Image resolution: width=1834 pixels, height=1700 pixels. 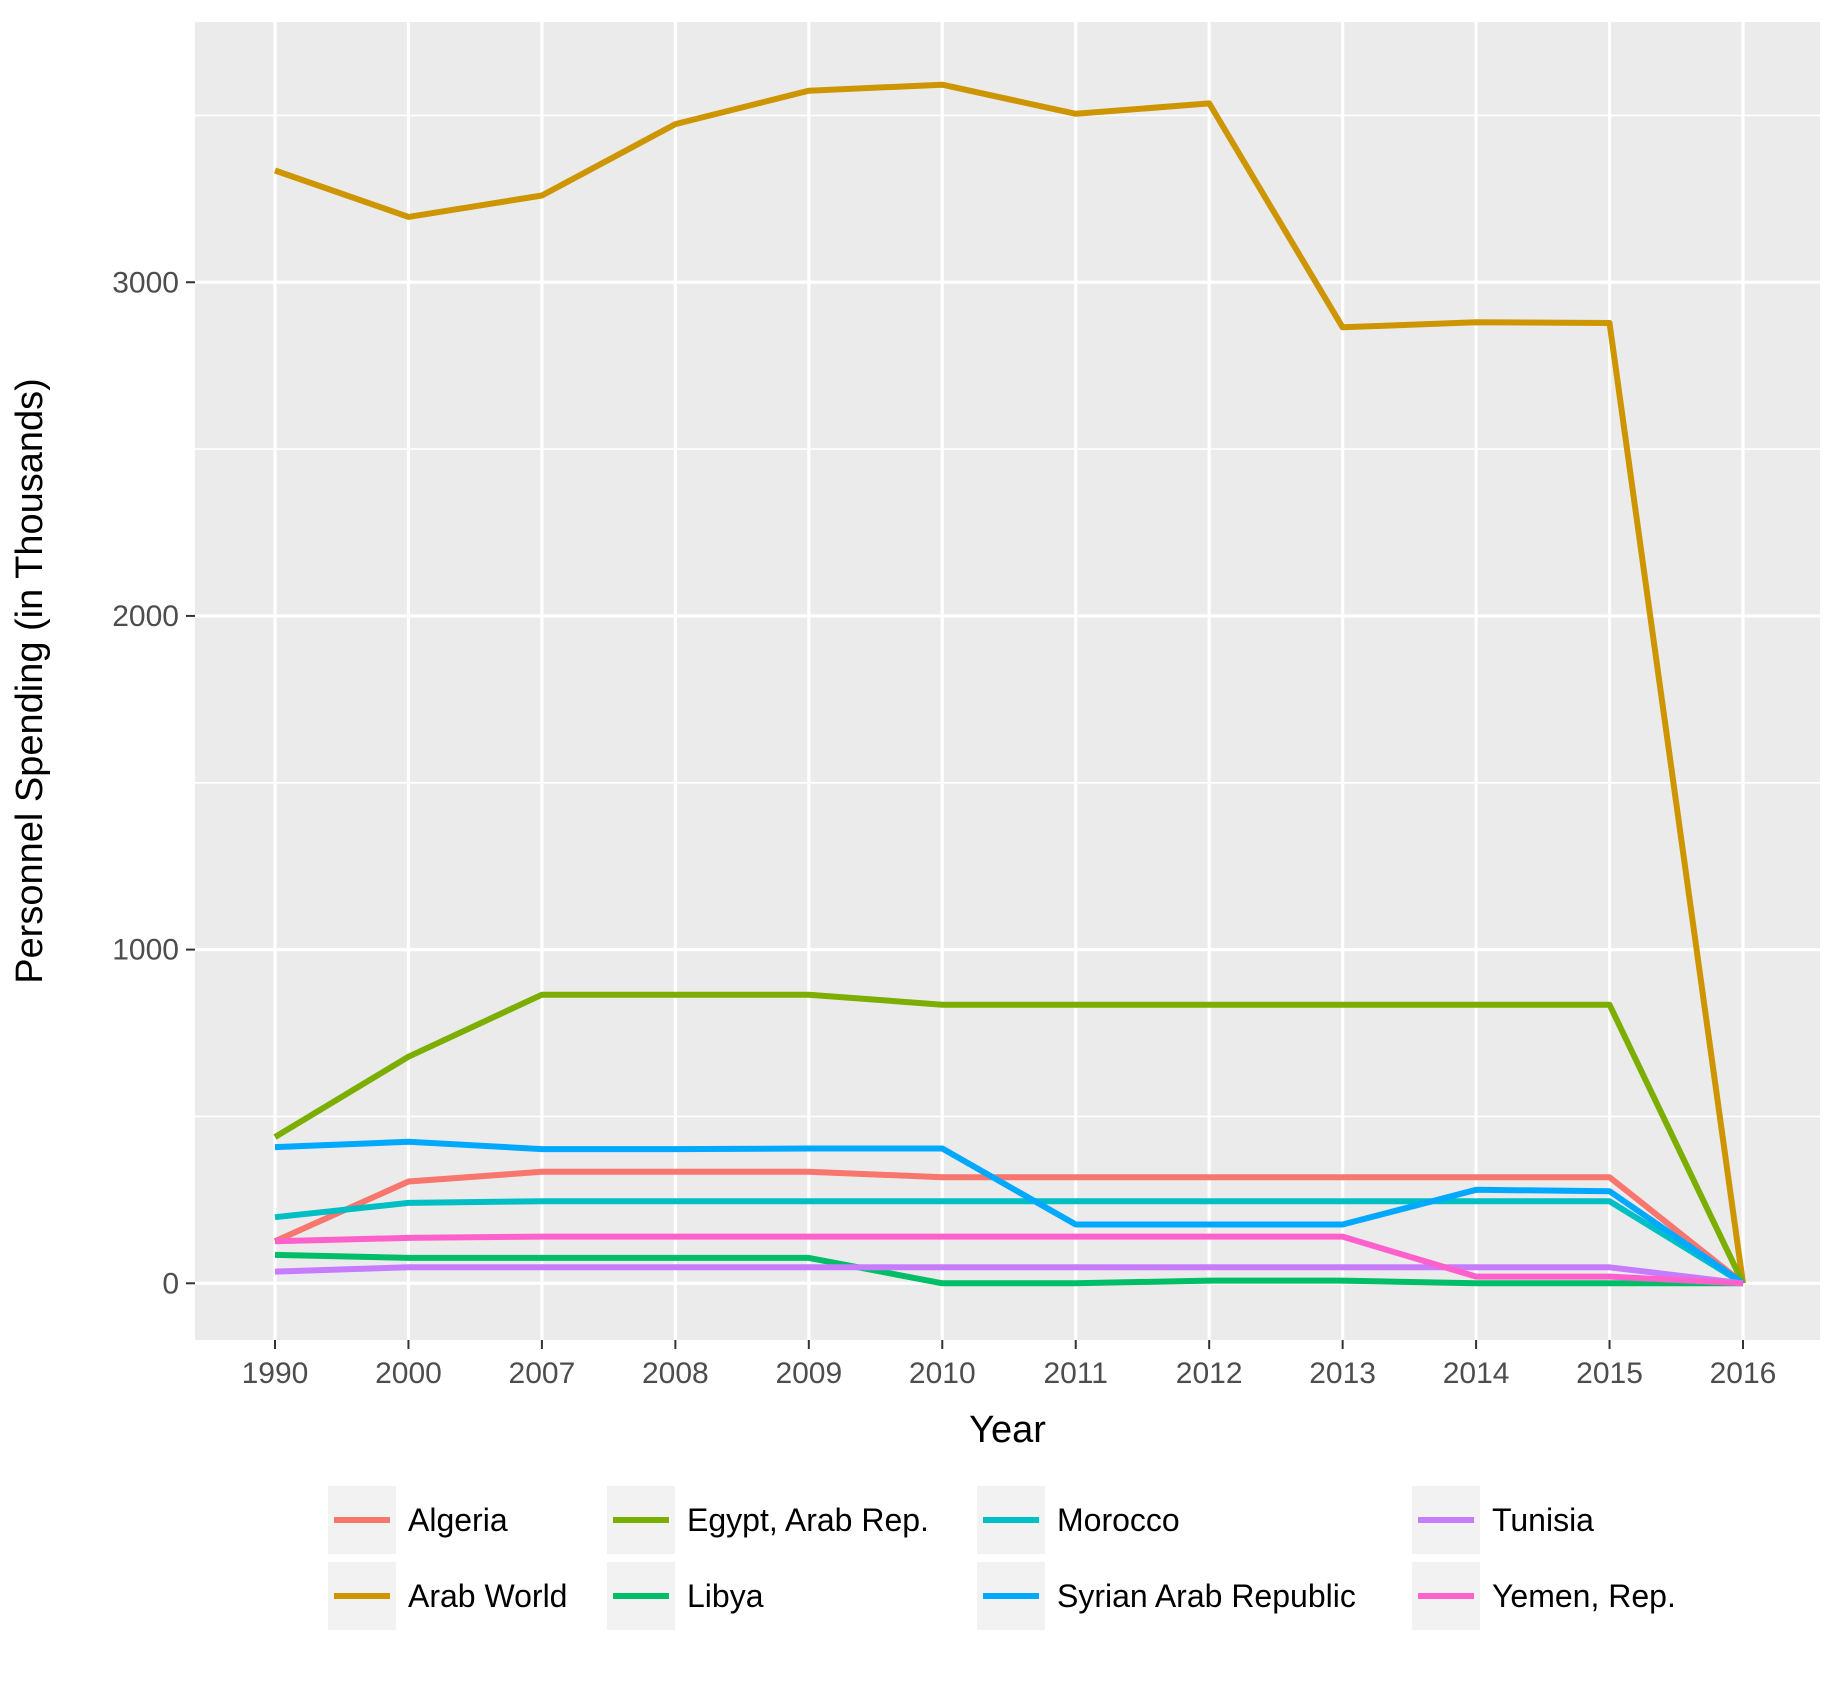 I want to click on series-line-morocco, so click(x=1009, y=1242).